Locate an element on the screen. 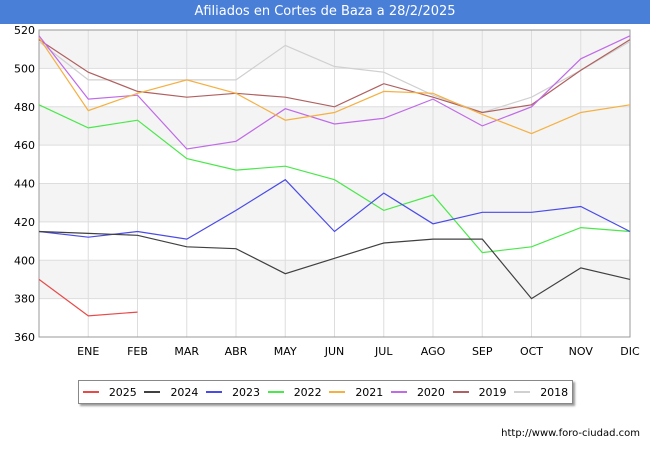 This screenshot has width=650, height=450. legend-label: 2023 is located at coordinates (246, 392).